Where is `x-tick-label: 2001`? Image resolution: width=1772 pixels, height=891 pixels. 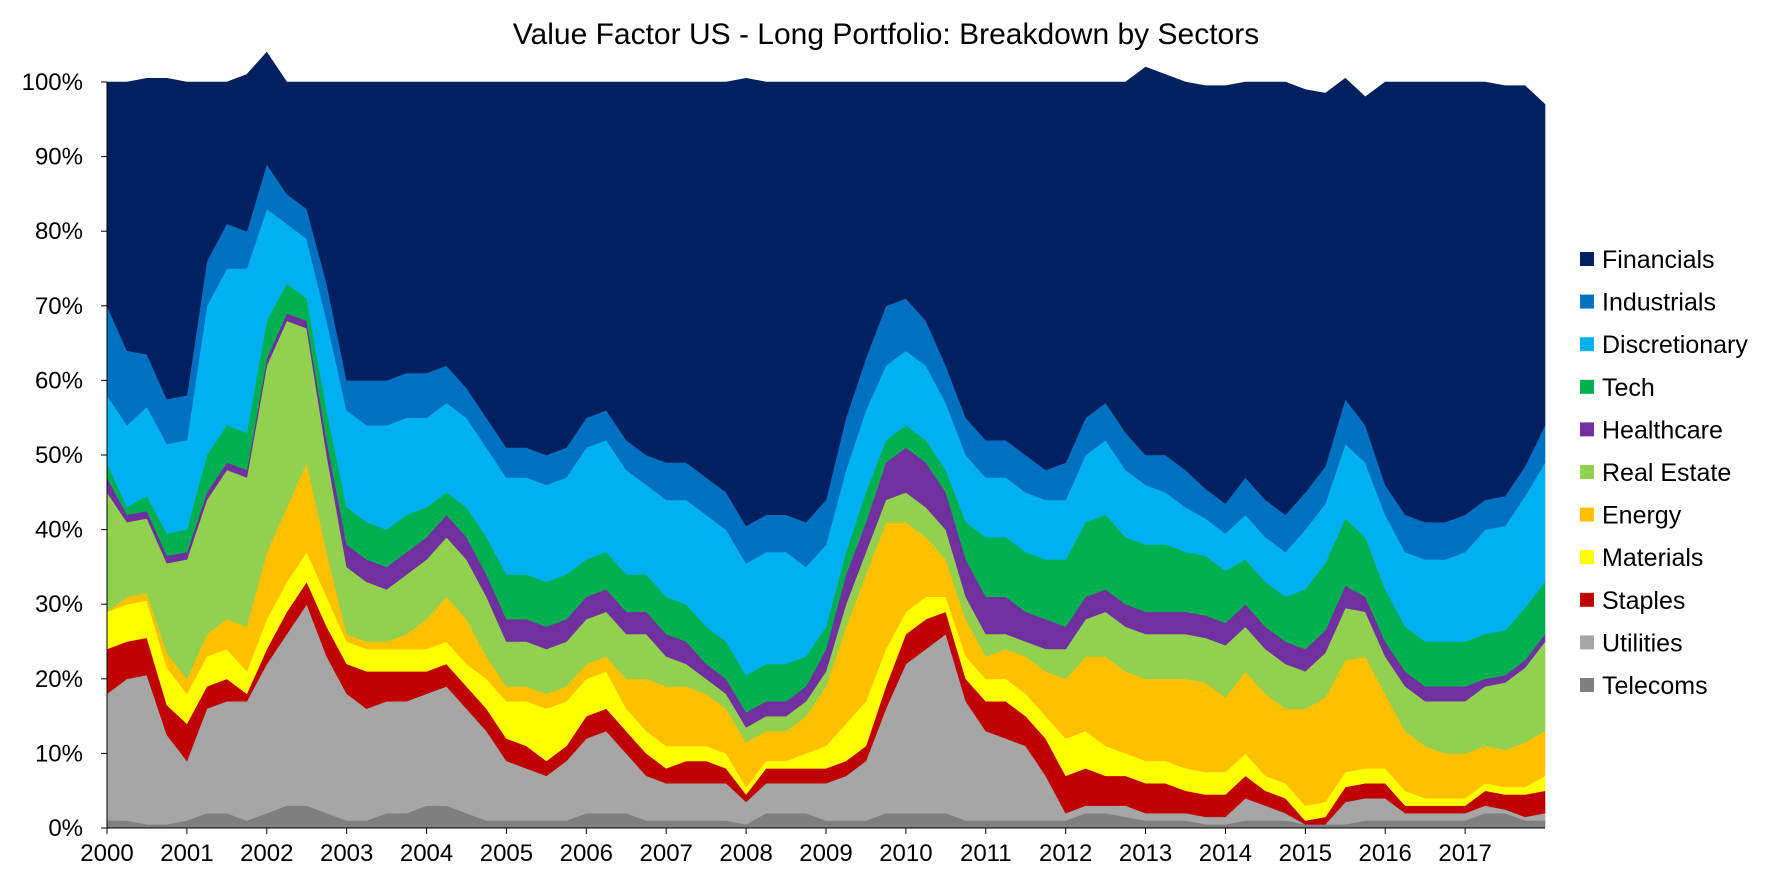 x-tick-label: 2001 is located at coordinates (186, 853).